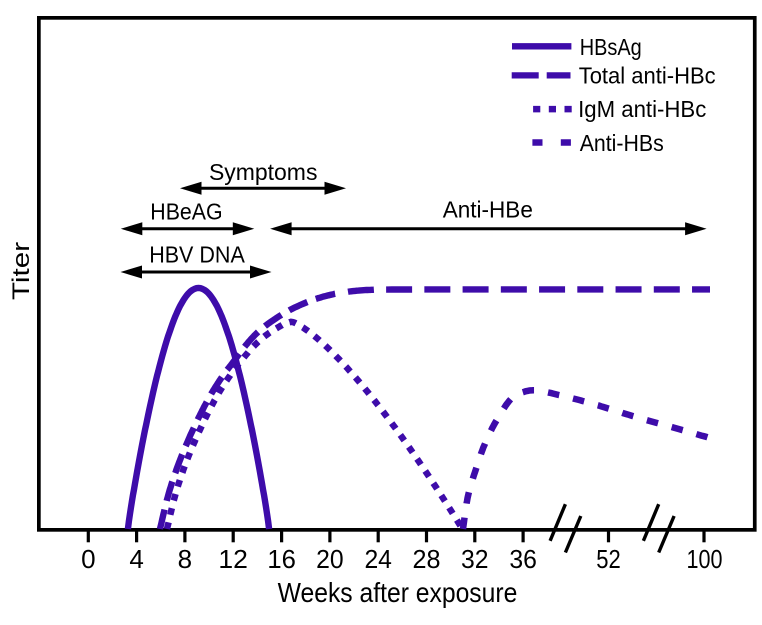  Describe the element at coordinates (427, 559) in the screenshot. I see `svg-text: 28` at that location.